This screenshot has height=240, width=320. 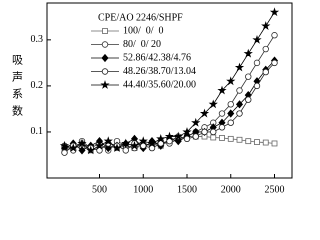 What do you see at coordinates (159, 84) in the screenshot?
I see `legend-label: 44.40/35.60/20.00` at bounding box center [159, 84].